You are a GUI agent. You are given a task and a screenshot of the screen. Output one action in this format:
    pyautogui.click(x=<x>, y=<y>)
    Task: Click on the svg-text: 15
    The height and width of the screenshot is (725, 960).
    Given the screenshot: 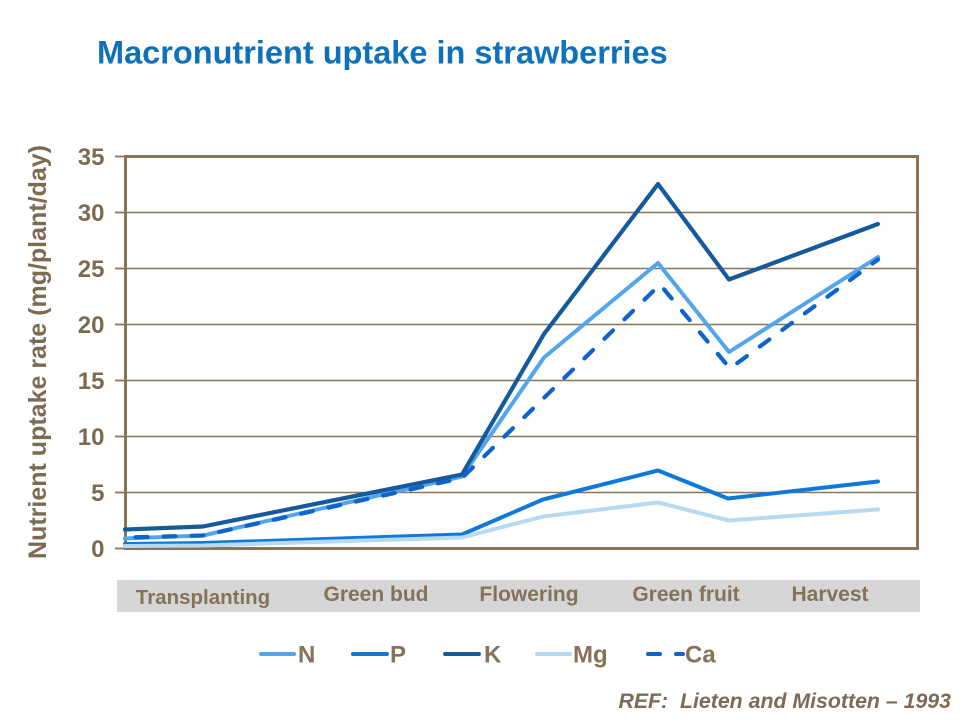 What is the action you would take?
    pyautogui.click(x=91, y=381)
    